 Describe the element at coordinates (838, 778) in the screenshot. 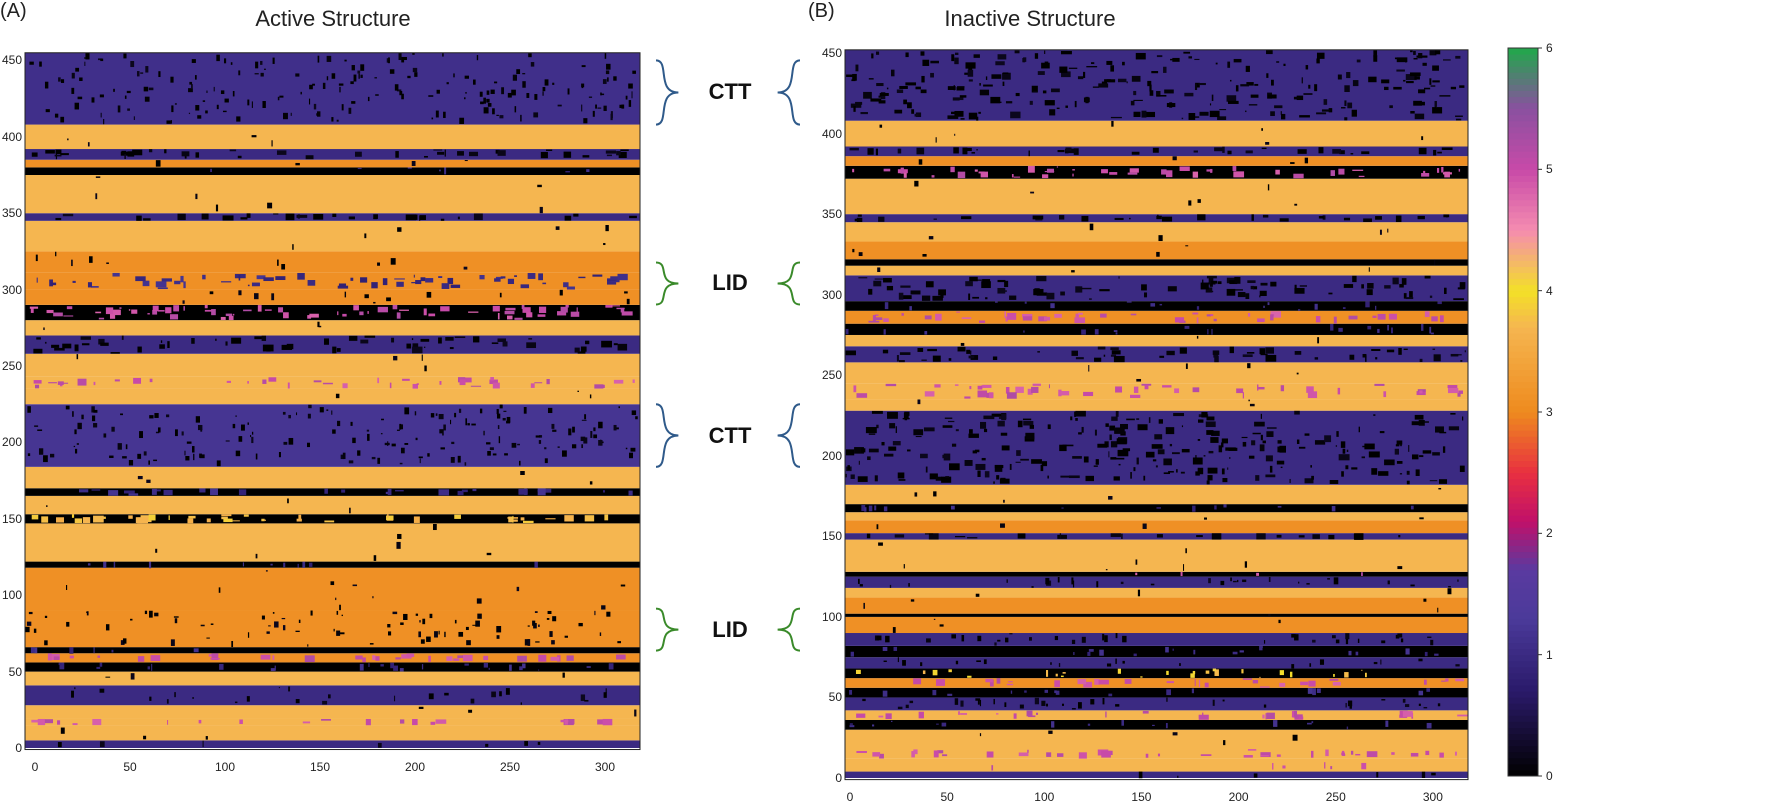

I see `y-tick-label: 0` at that location.